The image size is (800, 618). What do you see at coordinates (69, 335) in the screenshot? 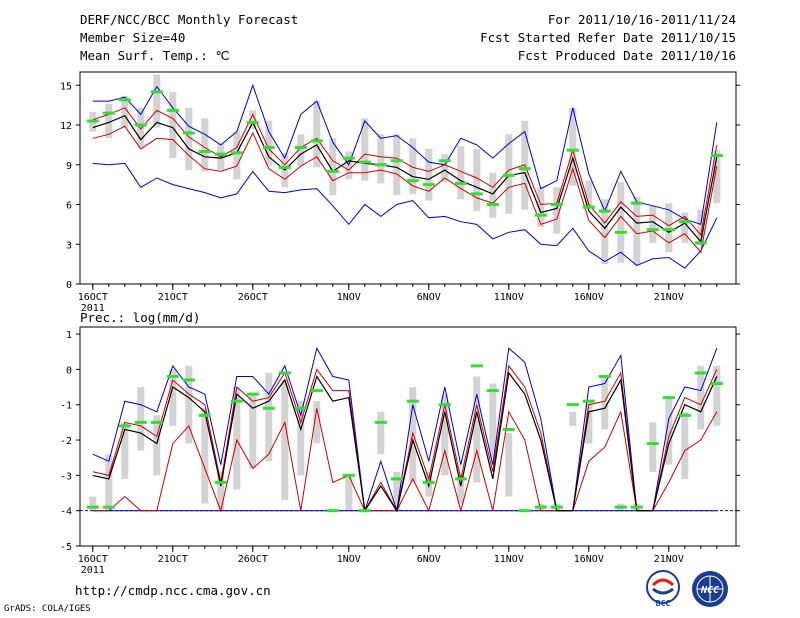
I see `y-tick-label: 1` at bounding box center [69, 335].